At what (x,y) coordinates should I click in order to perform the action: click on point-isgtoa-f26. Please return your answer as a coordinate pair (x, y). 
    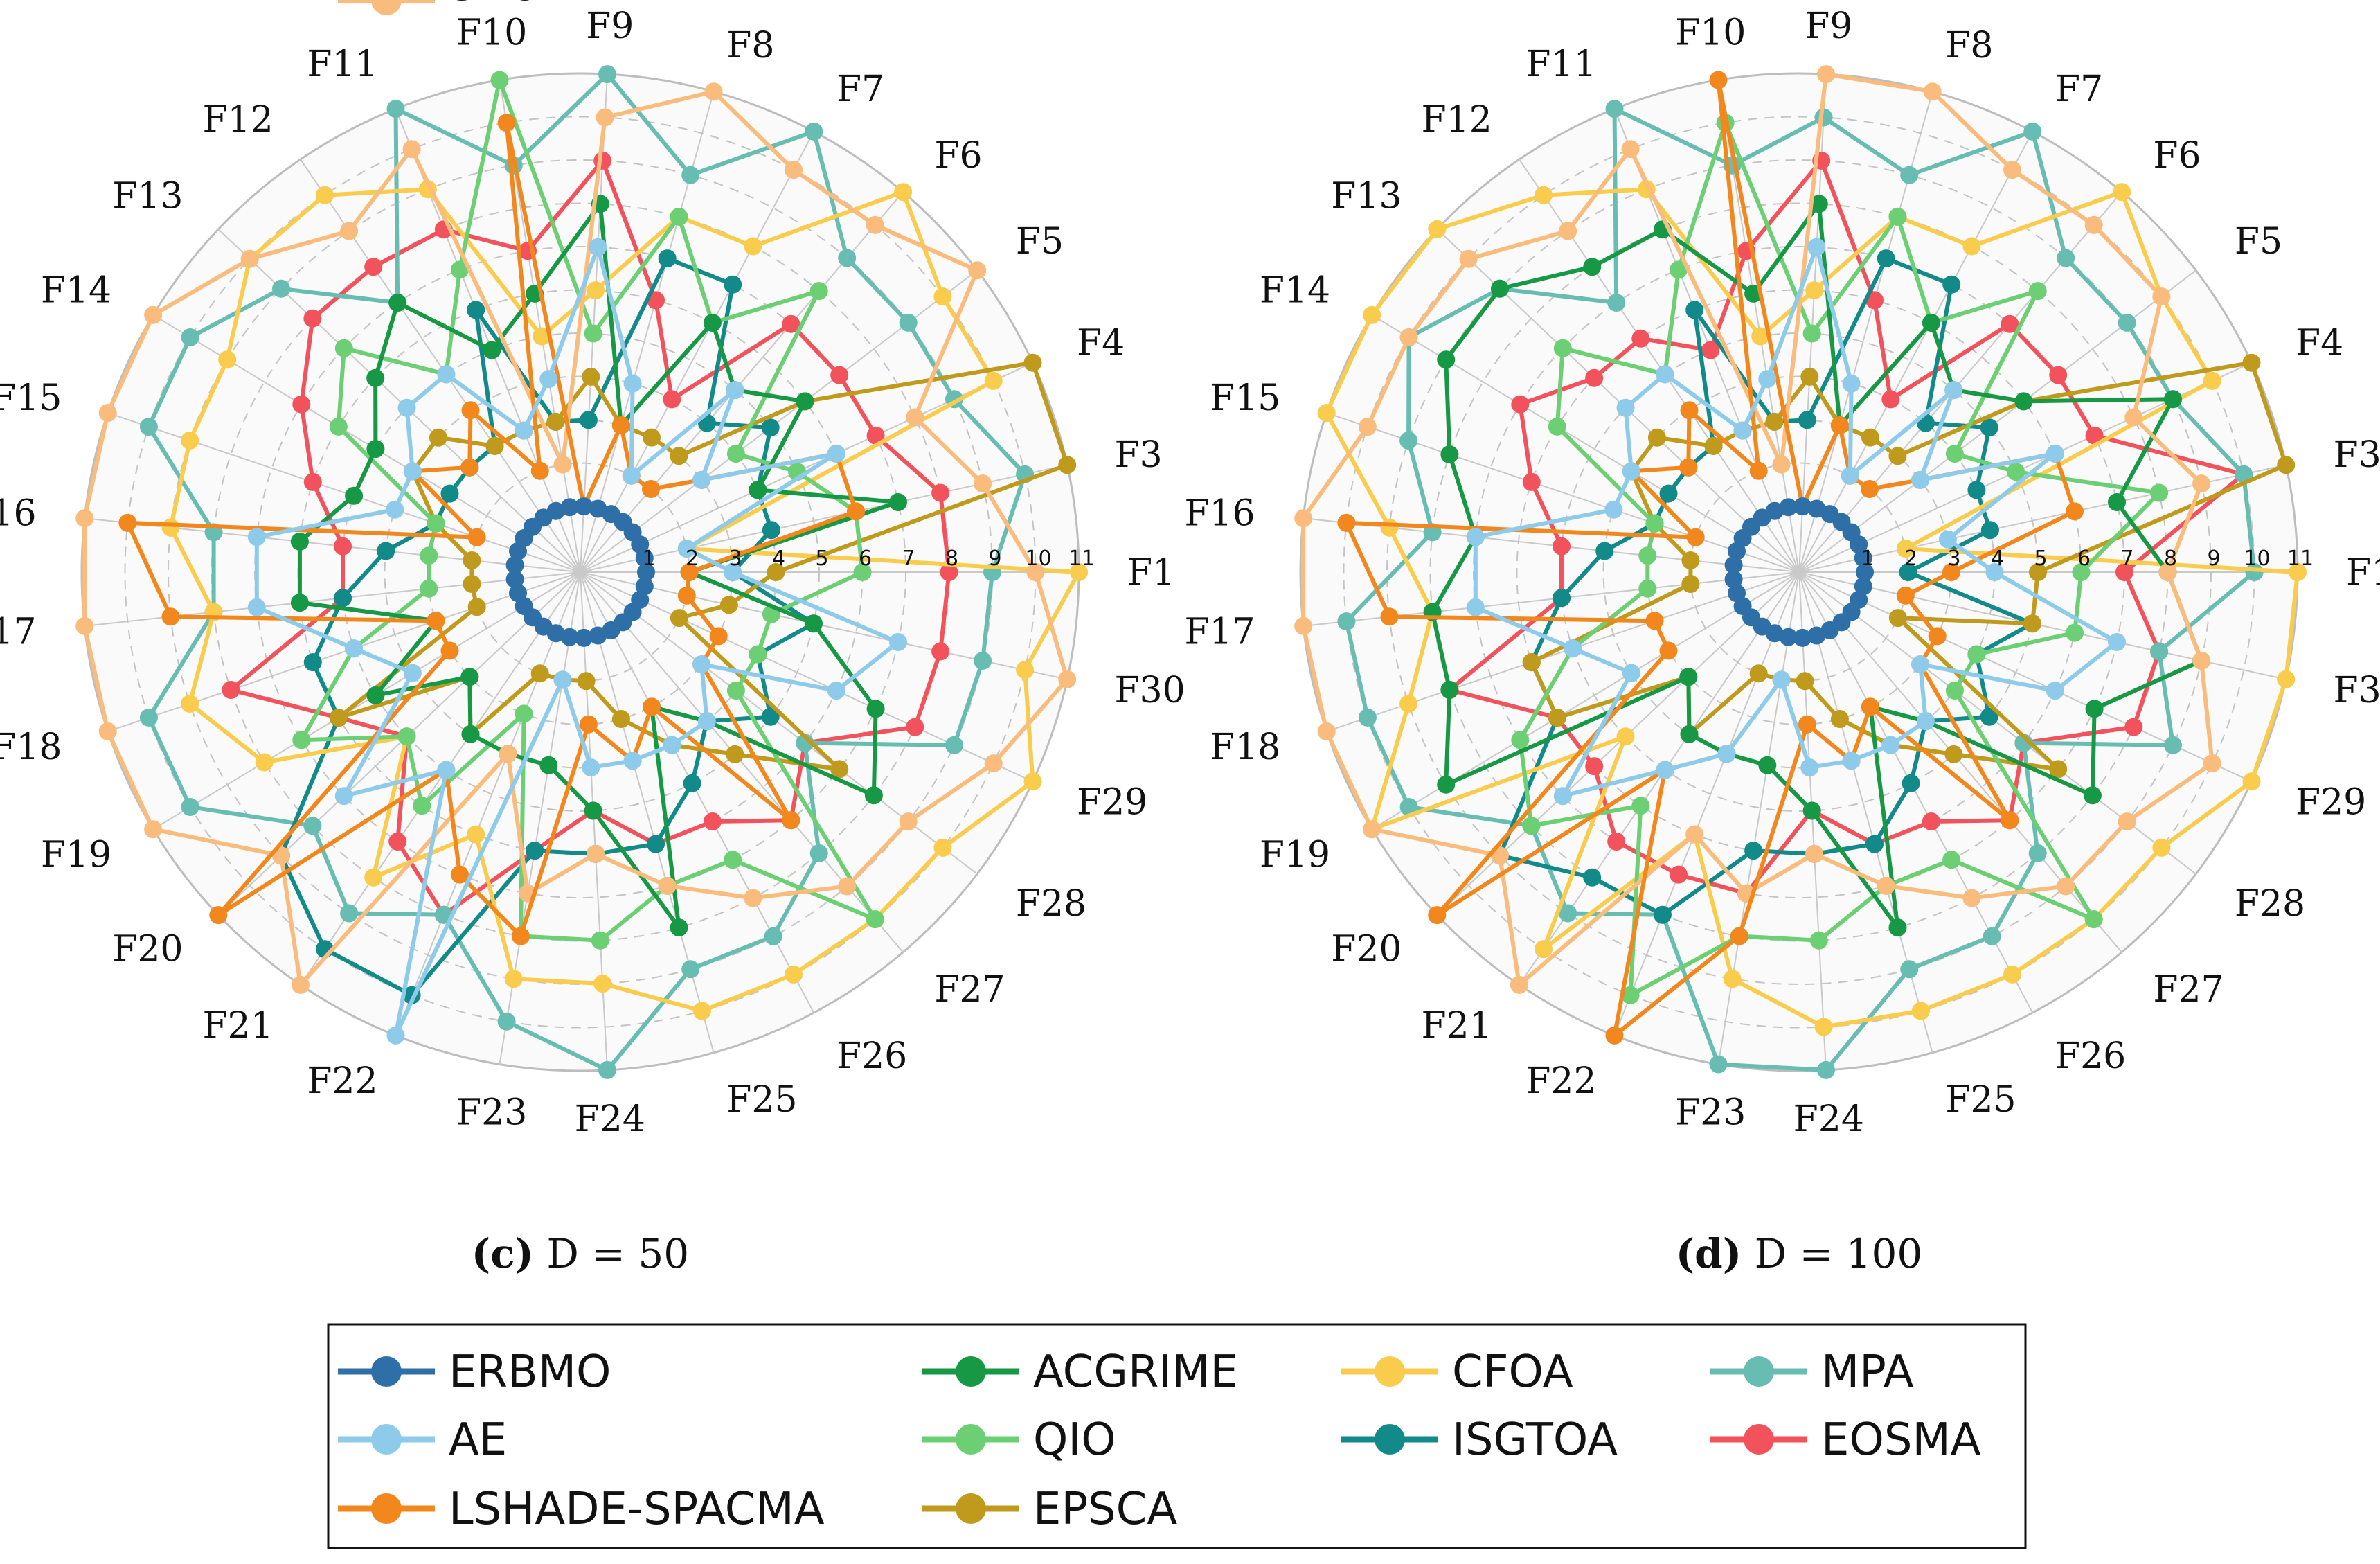
    Looking at the image, I should click on (1911, 783).